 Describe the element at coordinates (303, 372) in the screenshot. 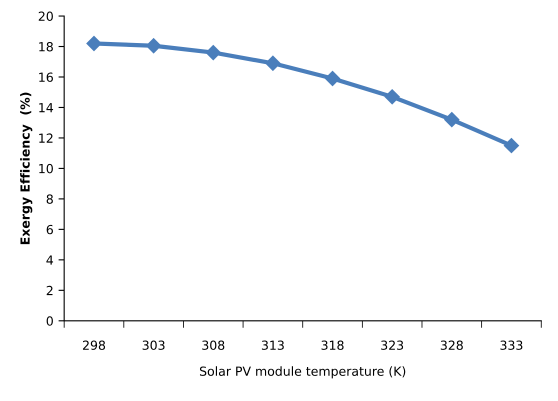

I see `x-axis-title: Solar PV module temperature (K)` at that location.